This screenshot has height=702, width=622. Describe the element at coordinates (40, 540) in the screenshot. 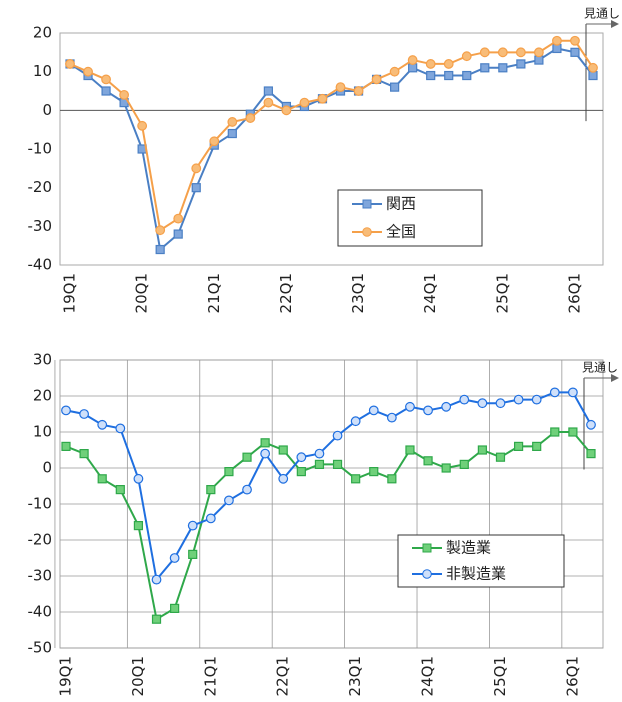

I see `y-tick-label: -20` at that location.